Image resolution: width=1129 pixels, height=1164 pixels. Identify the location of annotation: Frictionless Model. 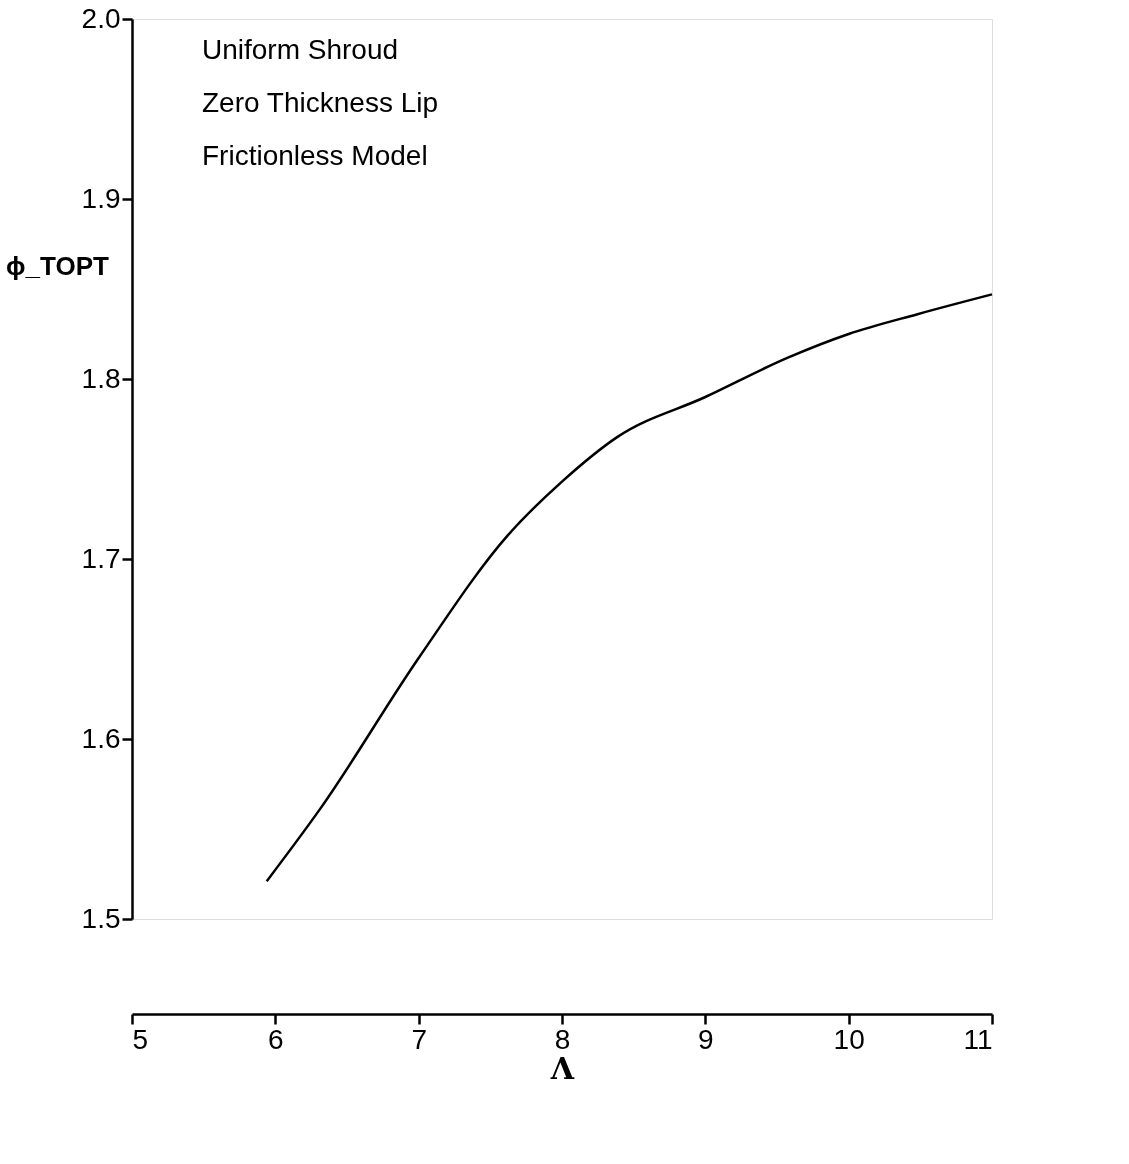
(315, 155).